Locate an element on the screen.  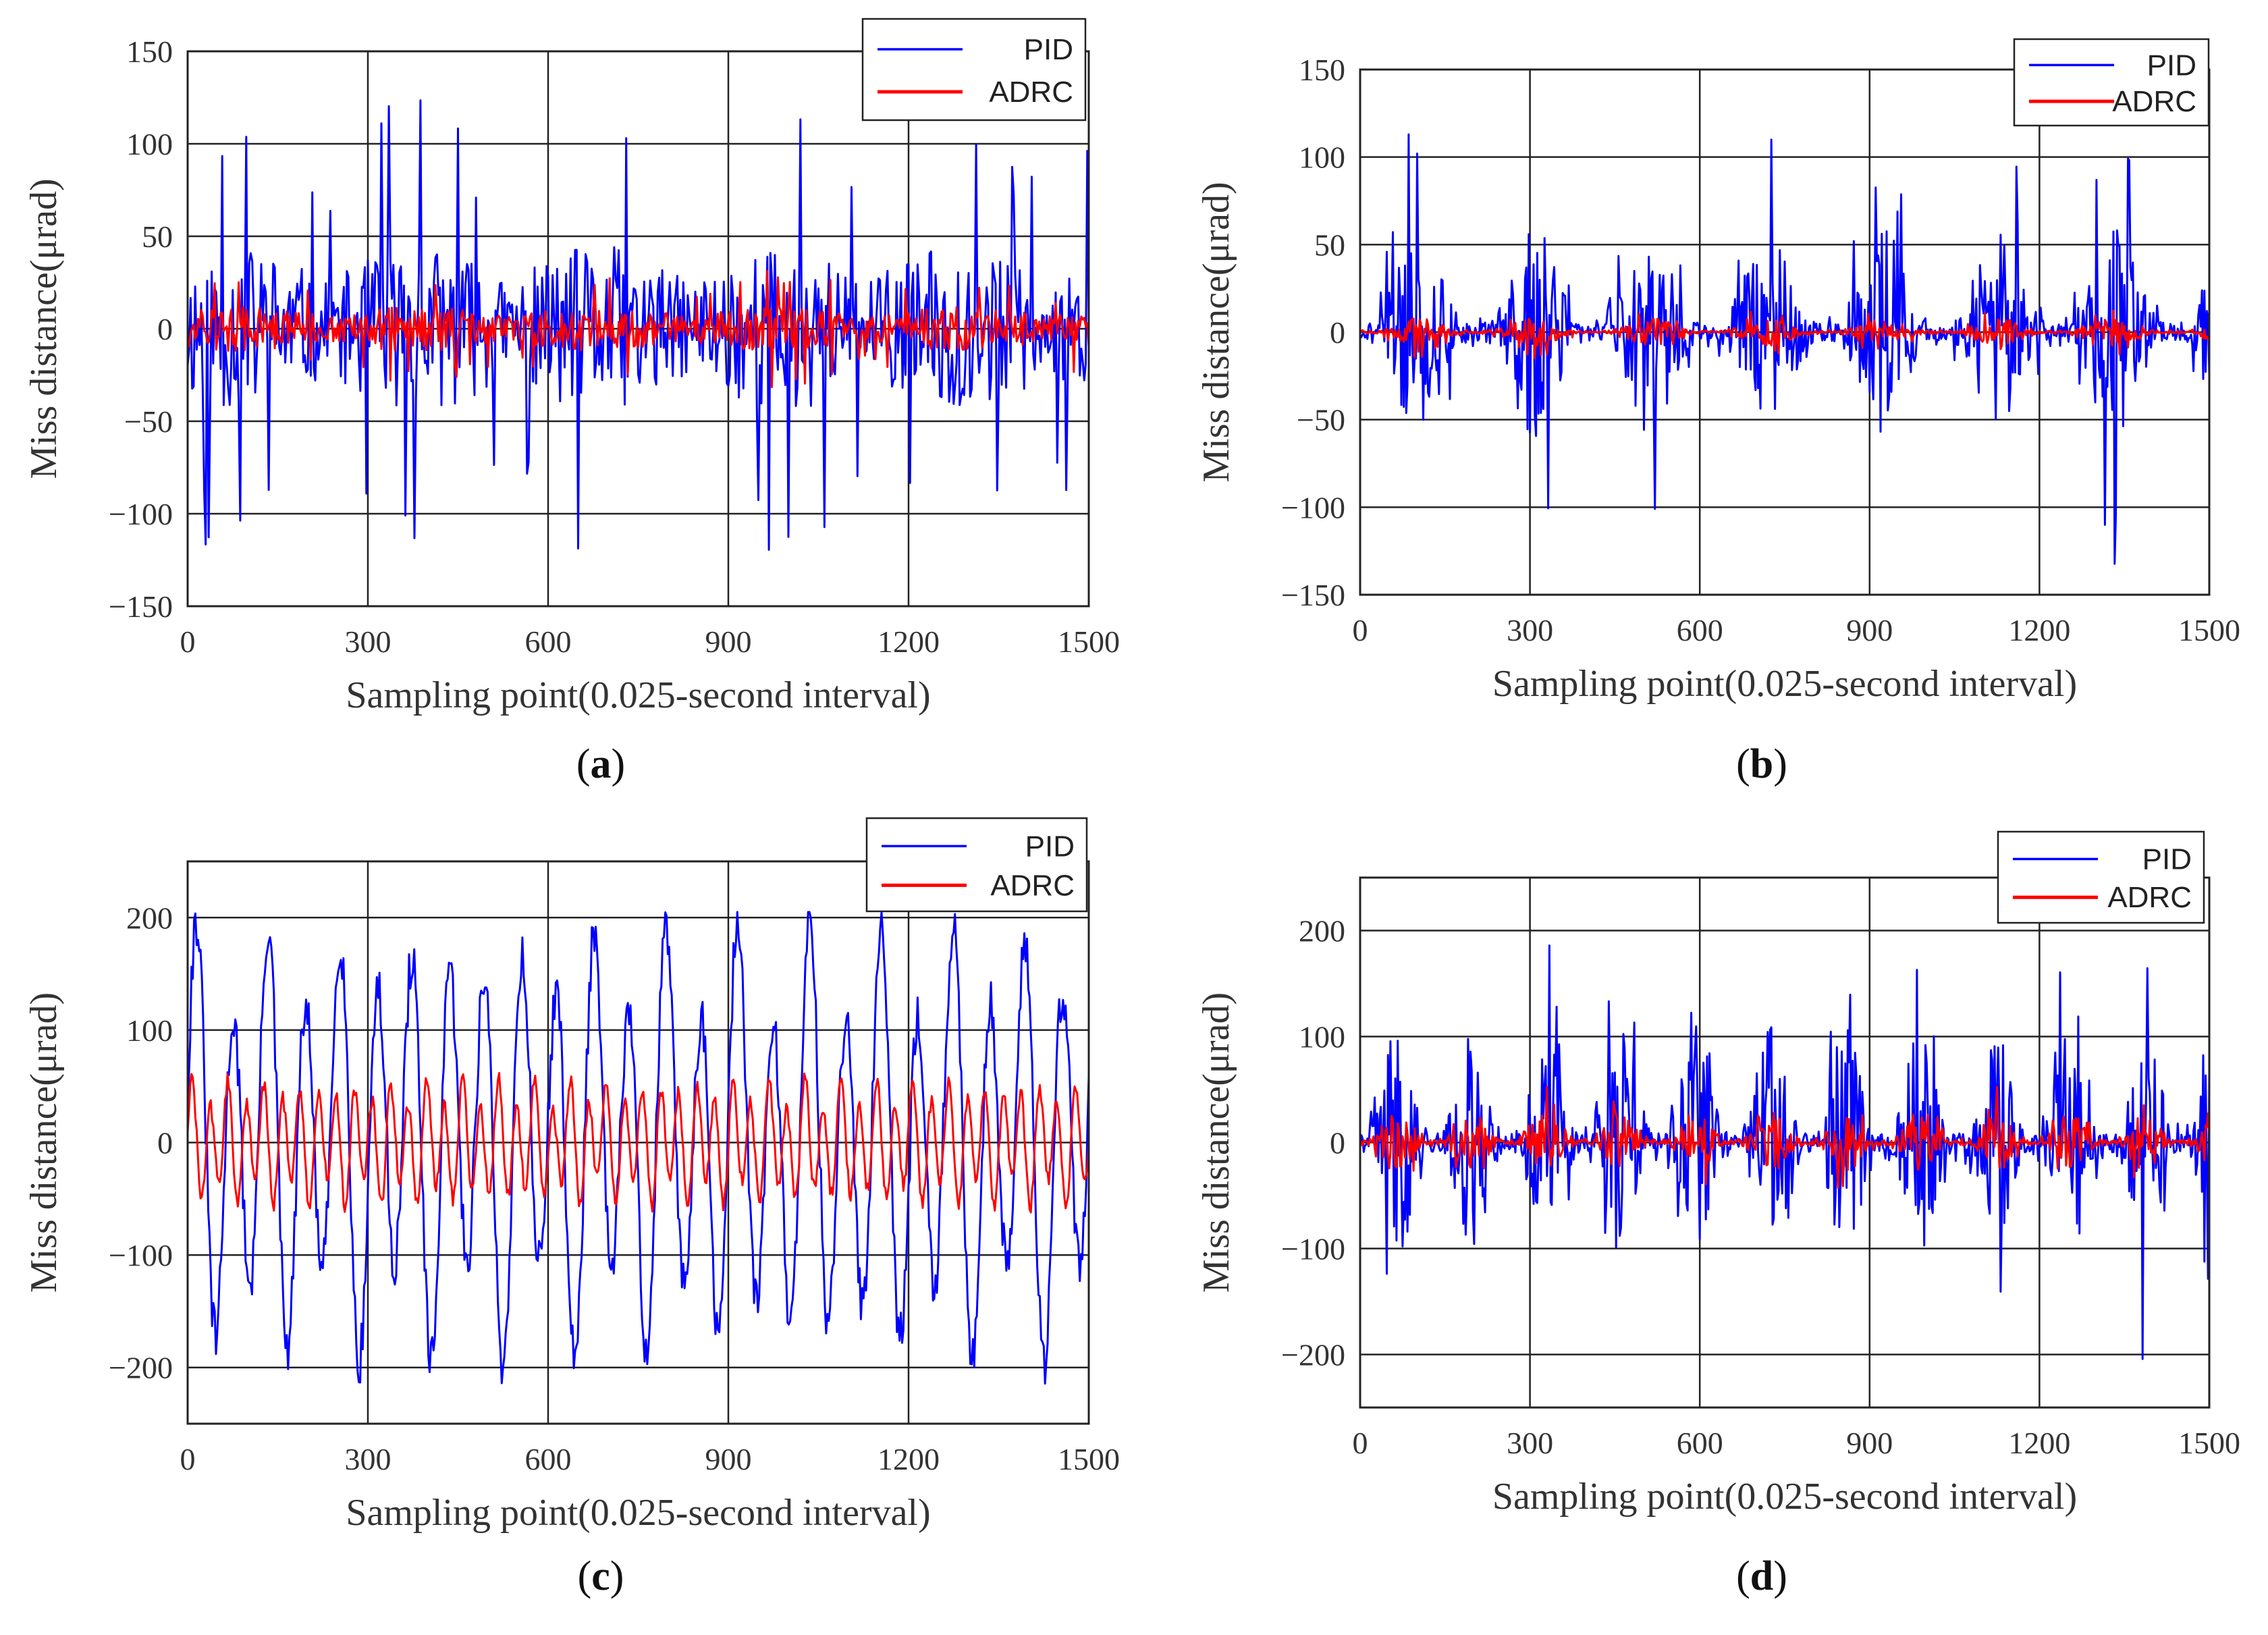
panel-caption: (d) is located at coordinates (1761, 1576).